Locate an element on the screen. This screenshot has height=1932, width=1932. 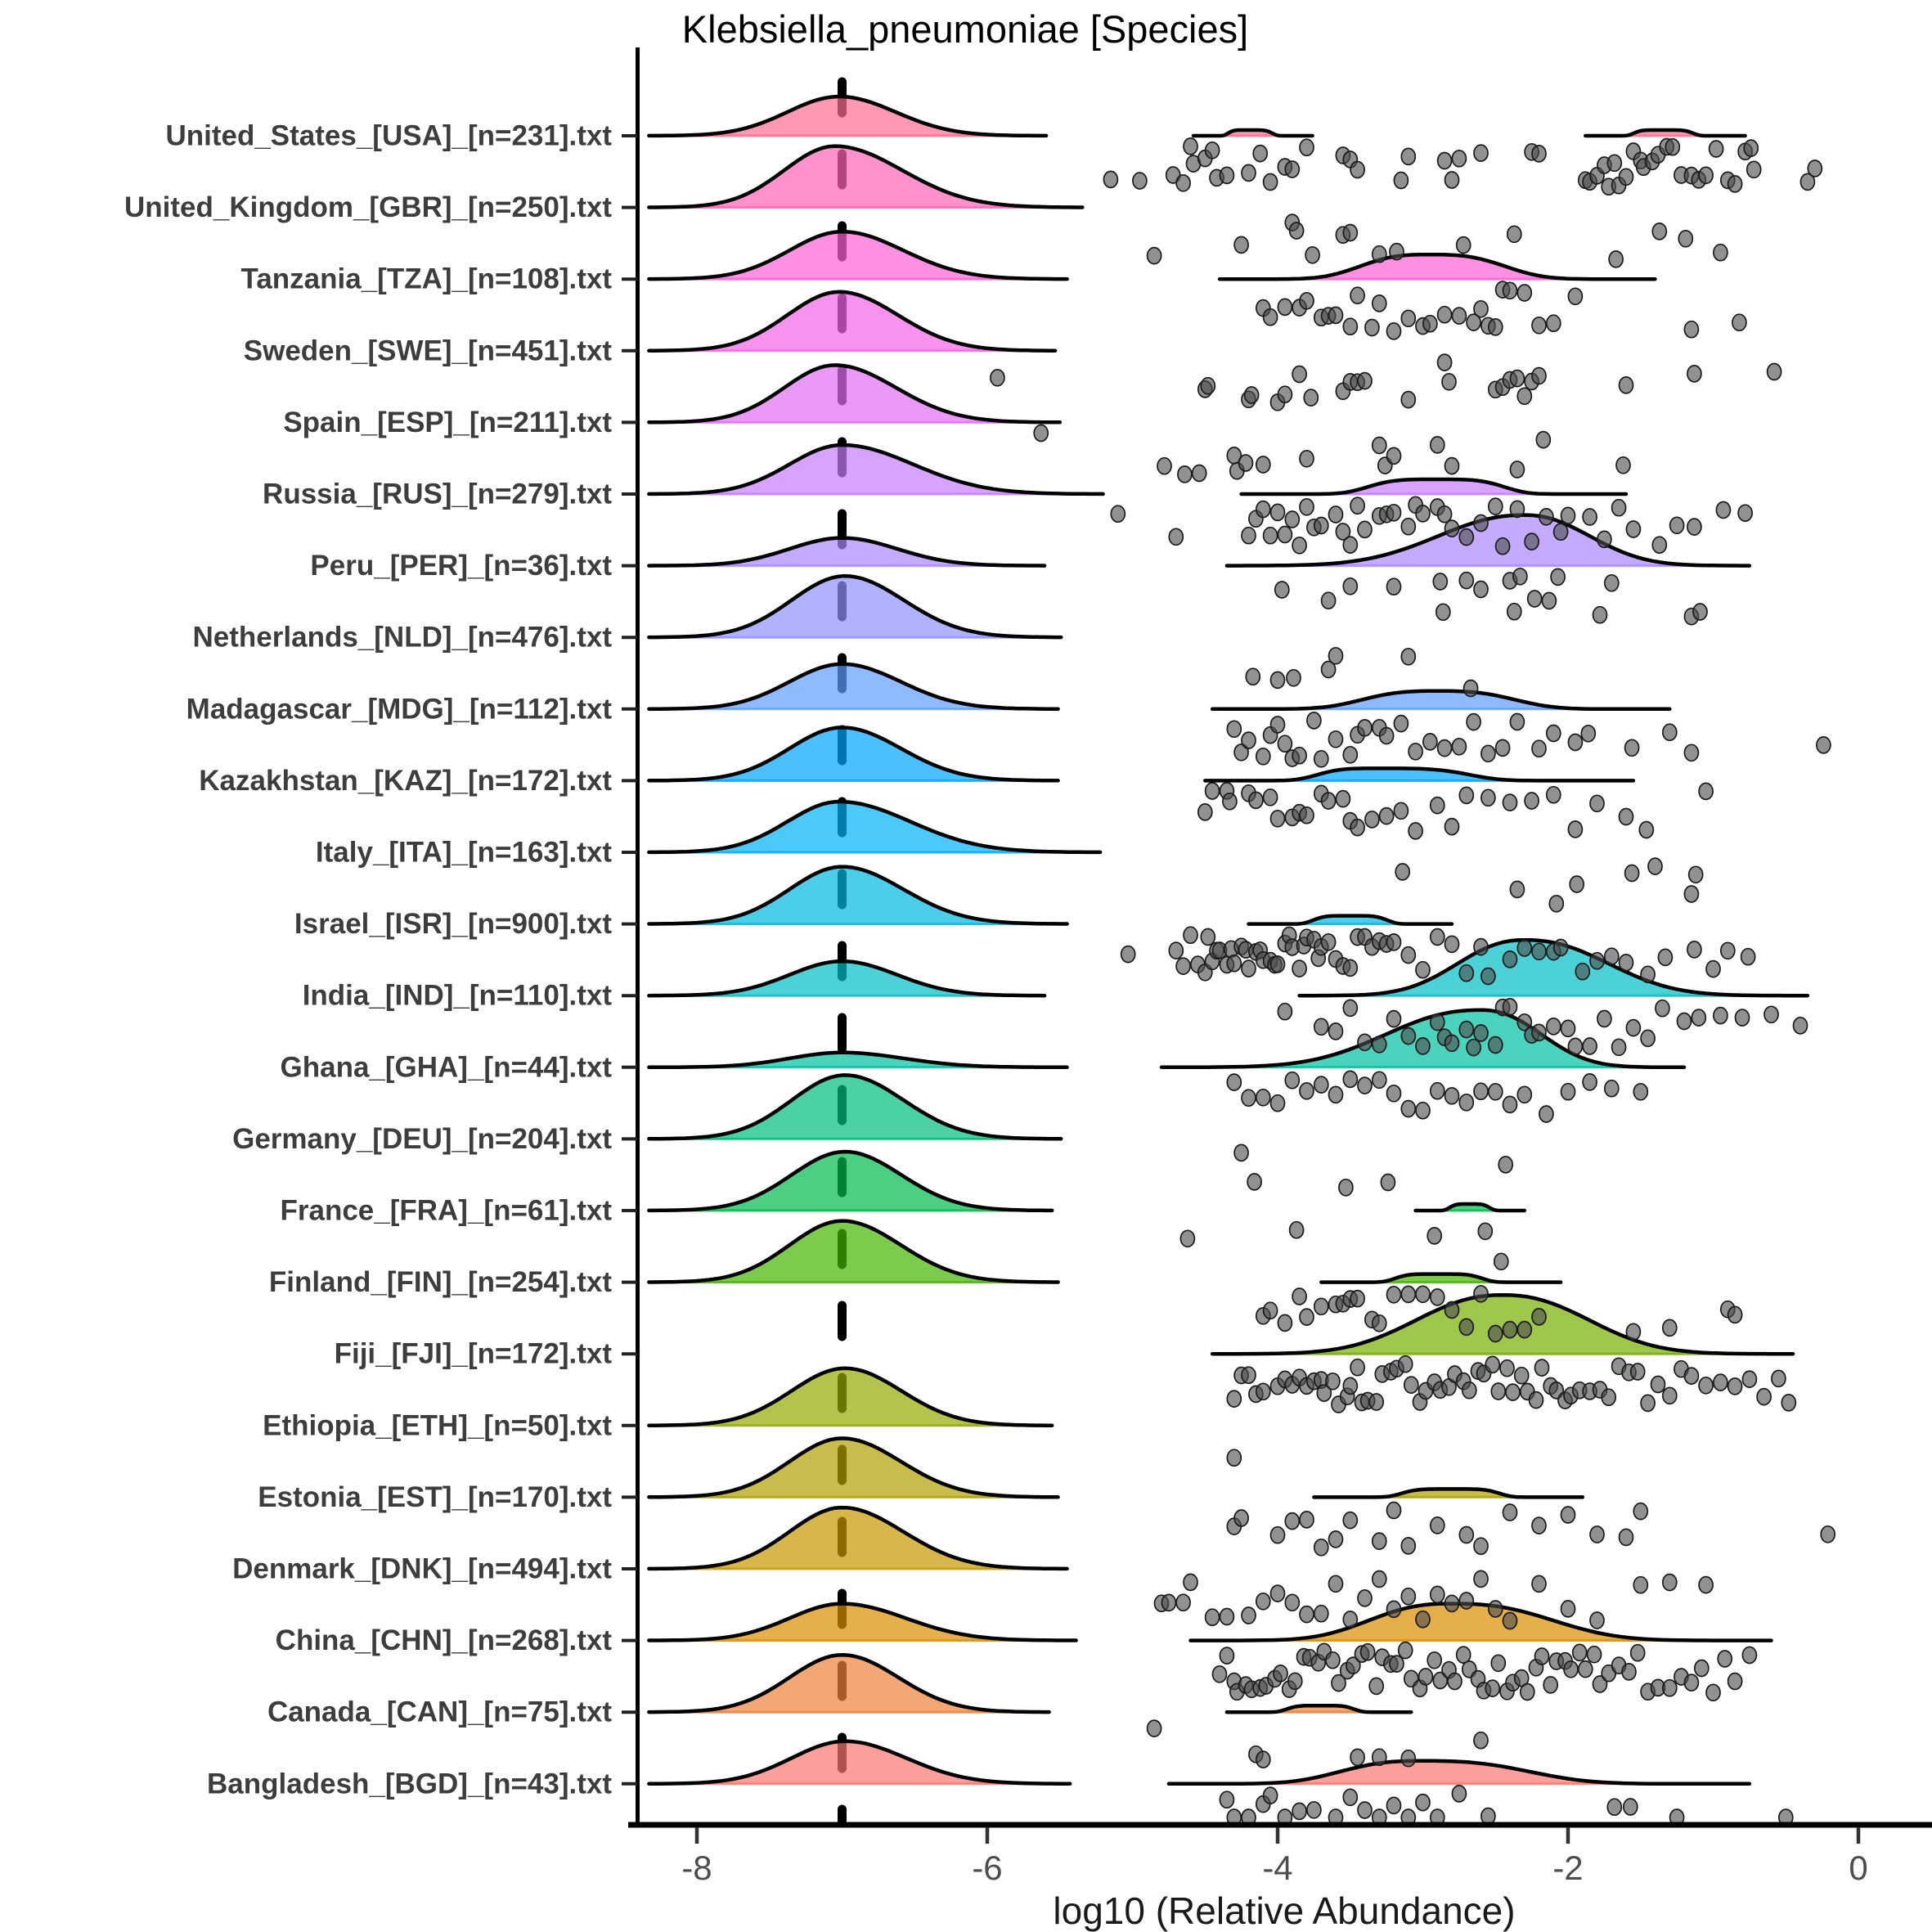
y-axis-label: Tanzania_[TZA]_[n=108].txt is located at coordinates (427, 279).